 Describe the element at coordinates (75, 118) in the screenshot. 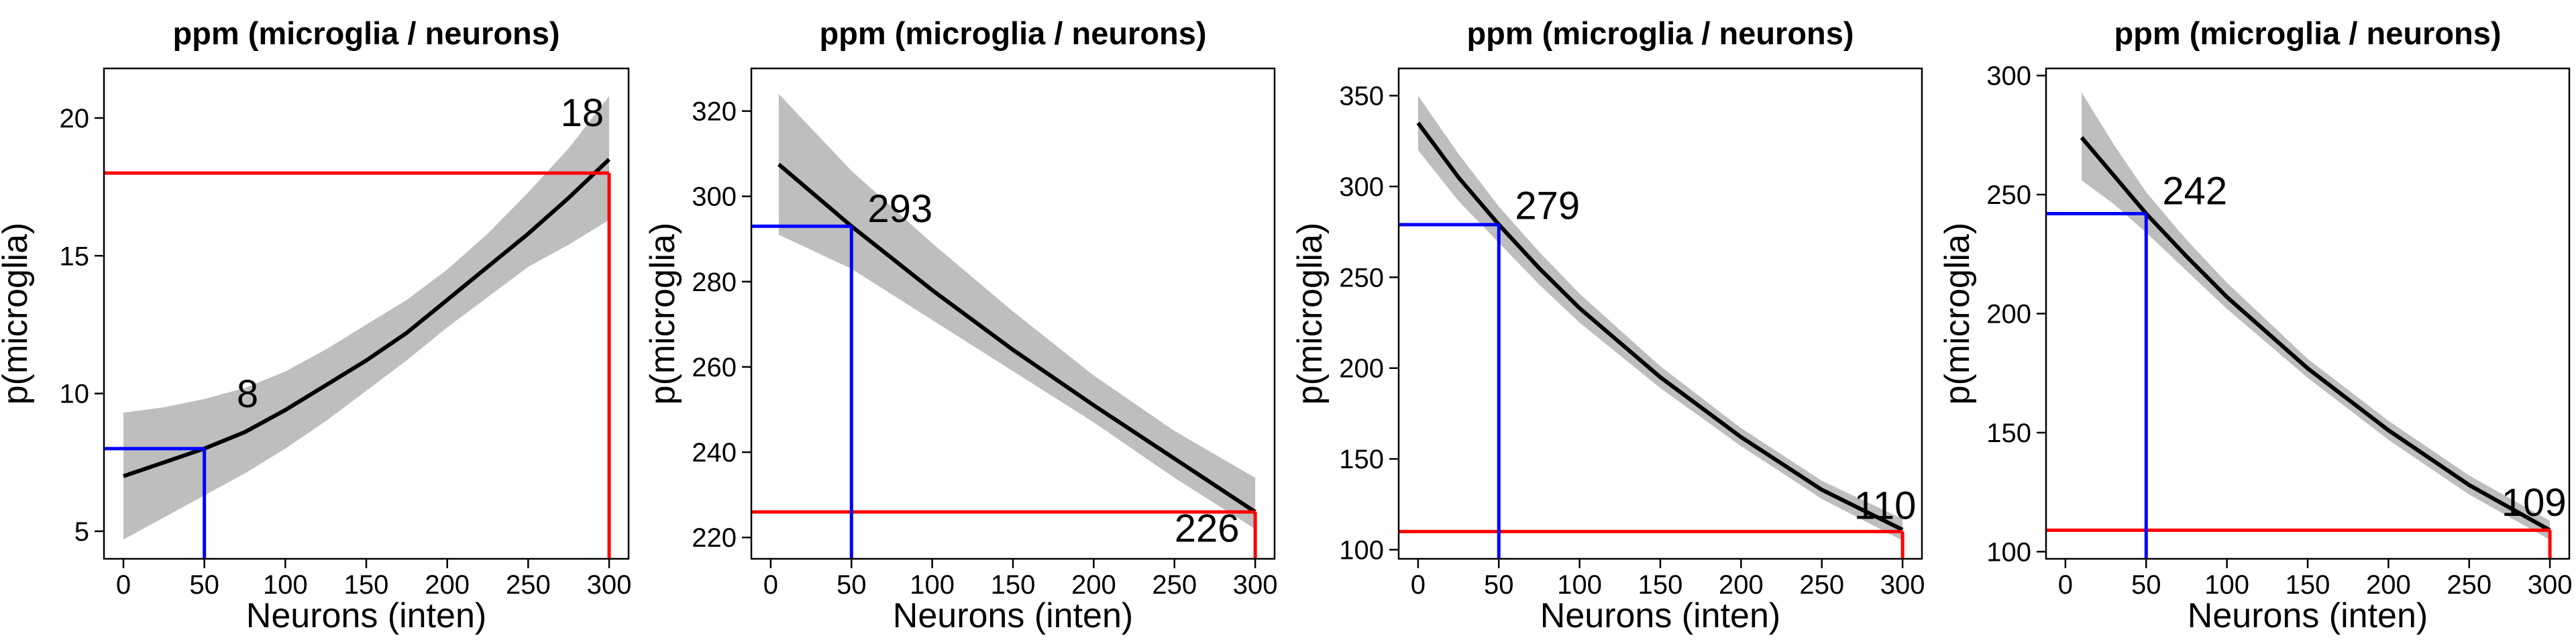

I see `y-tick-label: 20` at that location.